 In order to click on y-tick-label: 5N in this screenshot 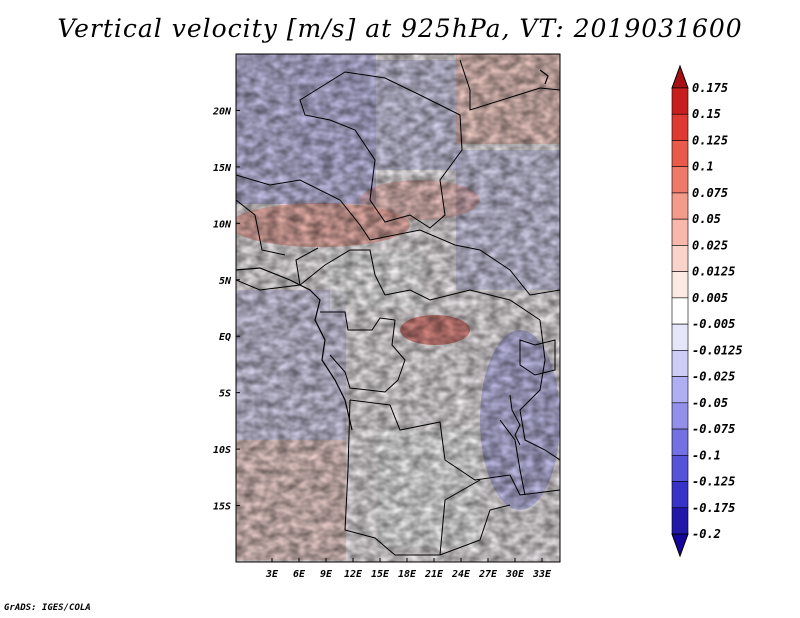, I will do `click(225, 281)`.